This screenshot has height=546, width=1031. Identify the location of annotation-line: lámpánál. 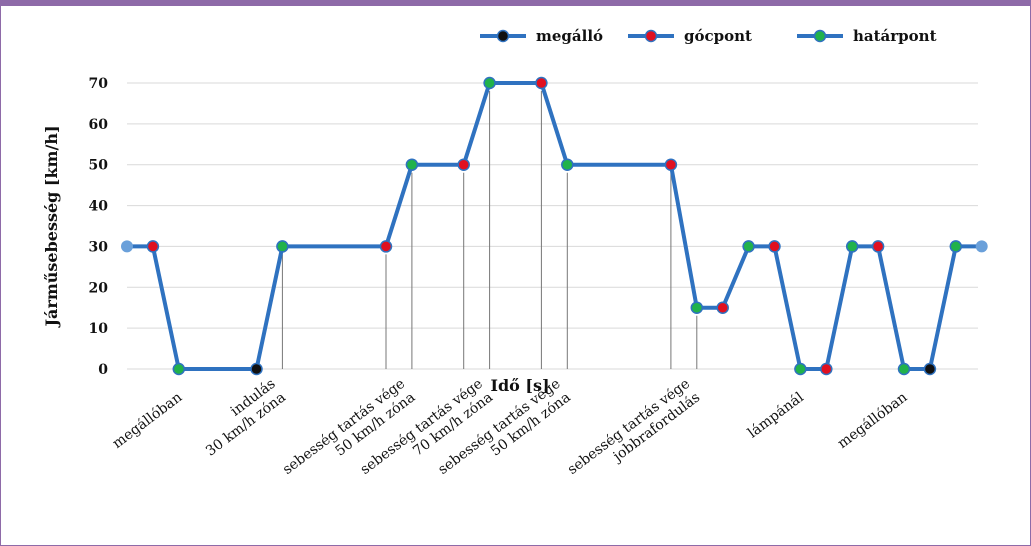
(776, 415).